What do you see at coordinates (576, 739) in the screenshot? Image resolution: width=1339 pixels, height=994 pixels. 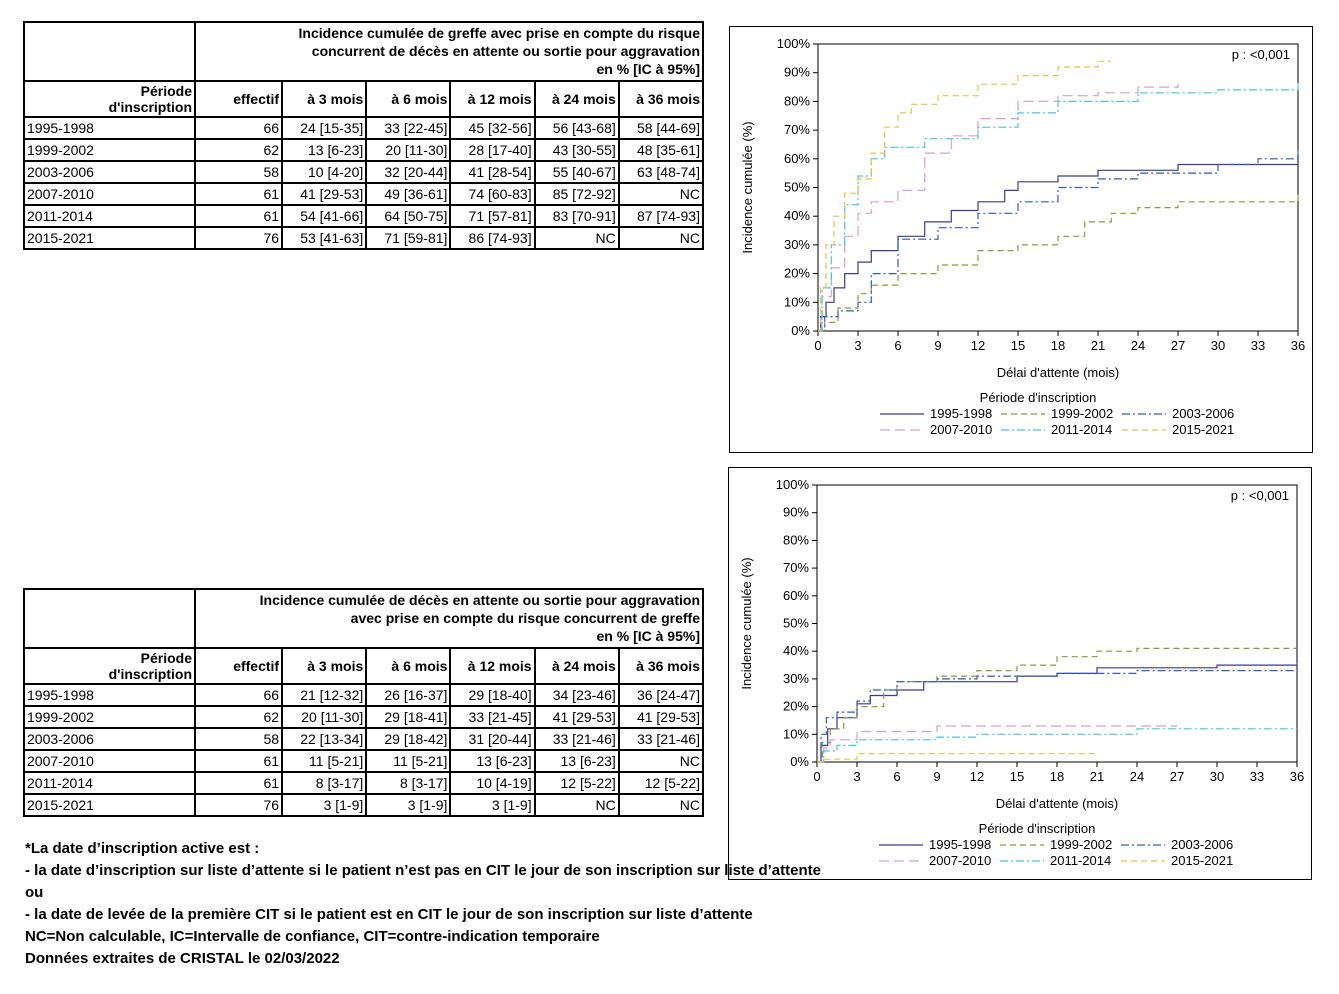 I see `cell-value: 33 [21-46]` at bounding box center [576, 739].